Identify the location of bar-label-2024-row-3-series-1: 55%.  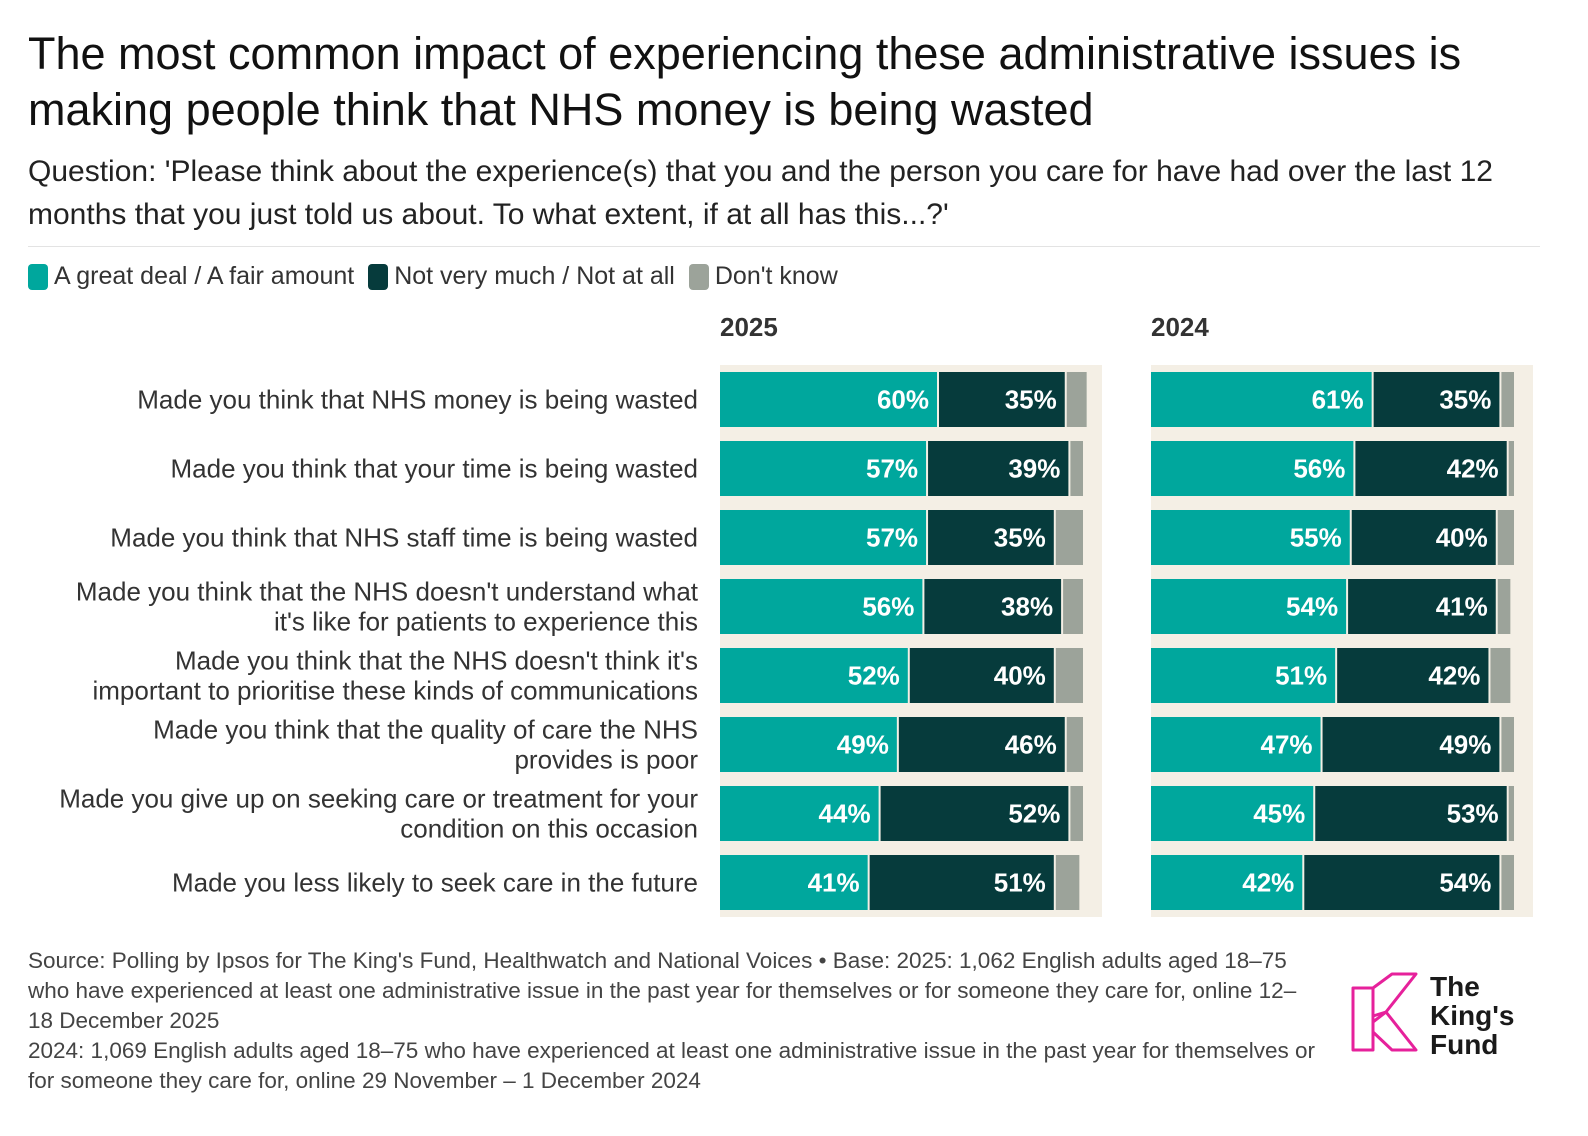
(1316, 538).